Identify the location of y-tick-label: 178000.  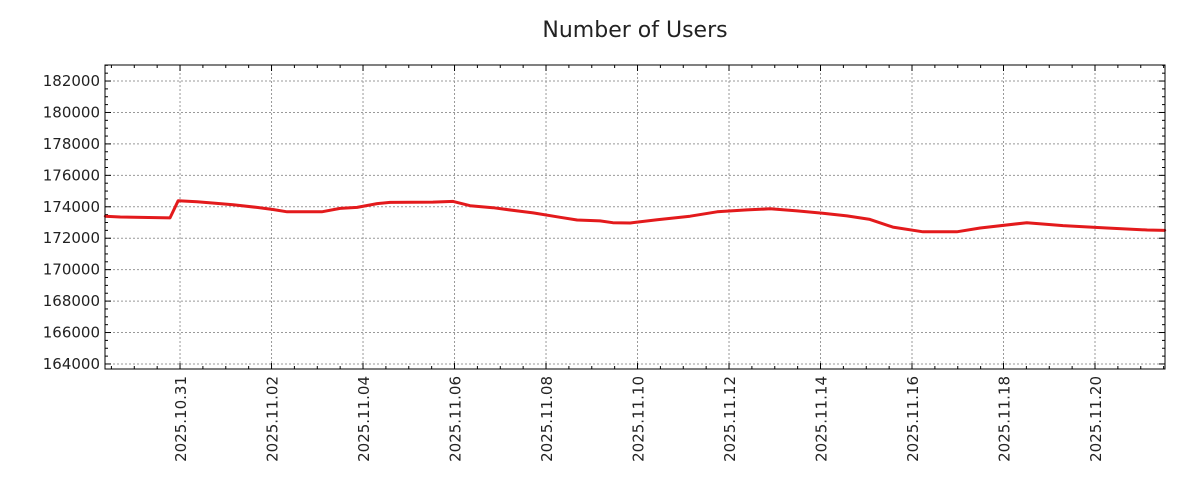
(71, 144).